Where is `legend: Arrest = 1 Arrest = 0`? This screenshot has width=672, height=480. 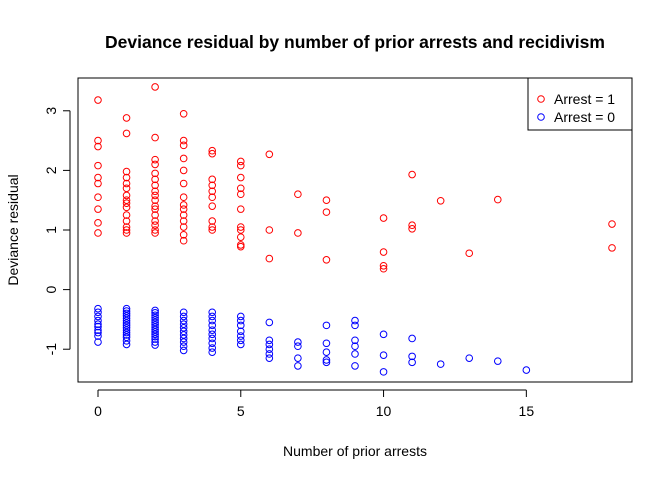 legend: Arrest = 1 Arrest = 0 is located at coordinates (580, 104).